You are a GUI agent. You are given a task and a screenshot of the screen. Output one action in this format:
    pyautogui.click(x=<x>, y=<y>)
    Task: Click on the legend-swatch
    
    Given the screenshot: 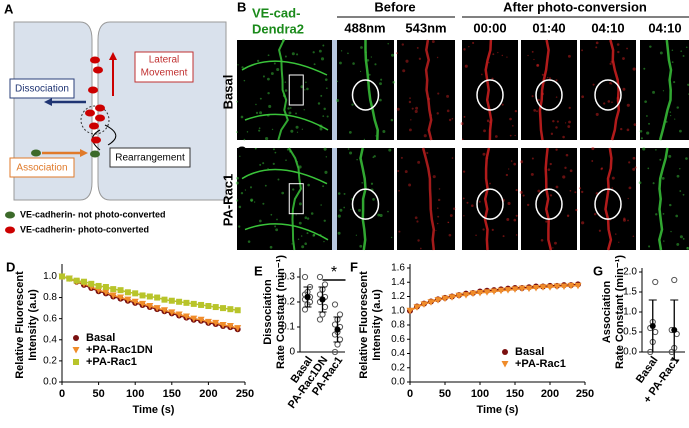 What is the action you would take?
    pyautogui.click(x=76, y=350)
    